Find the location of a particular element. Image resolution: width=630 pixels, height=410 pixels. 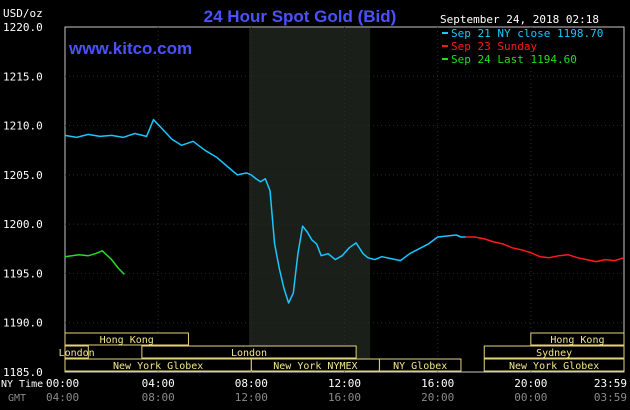

x-tick-ny: 04:00 is located at coordinates (158, 383).